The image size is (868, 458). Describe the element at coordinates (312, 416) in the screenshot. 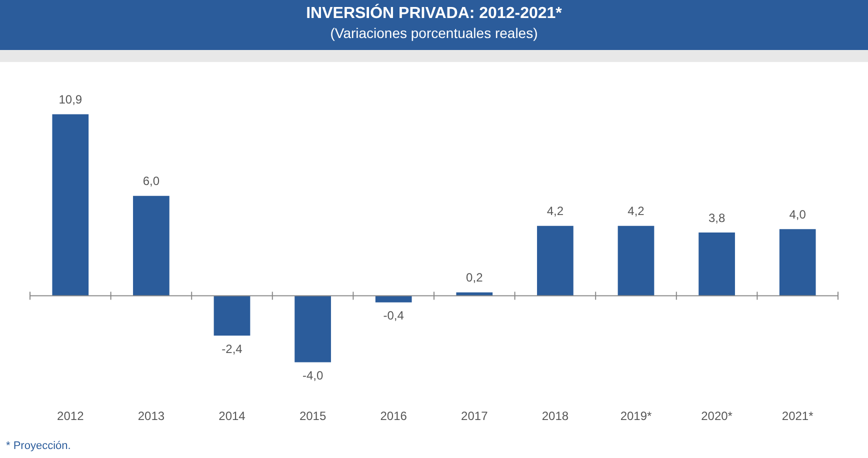

I see `x-tick-label: 2015` at that location.